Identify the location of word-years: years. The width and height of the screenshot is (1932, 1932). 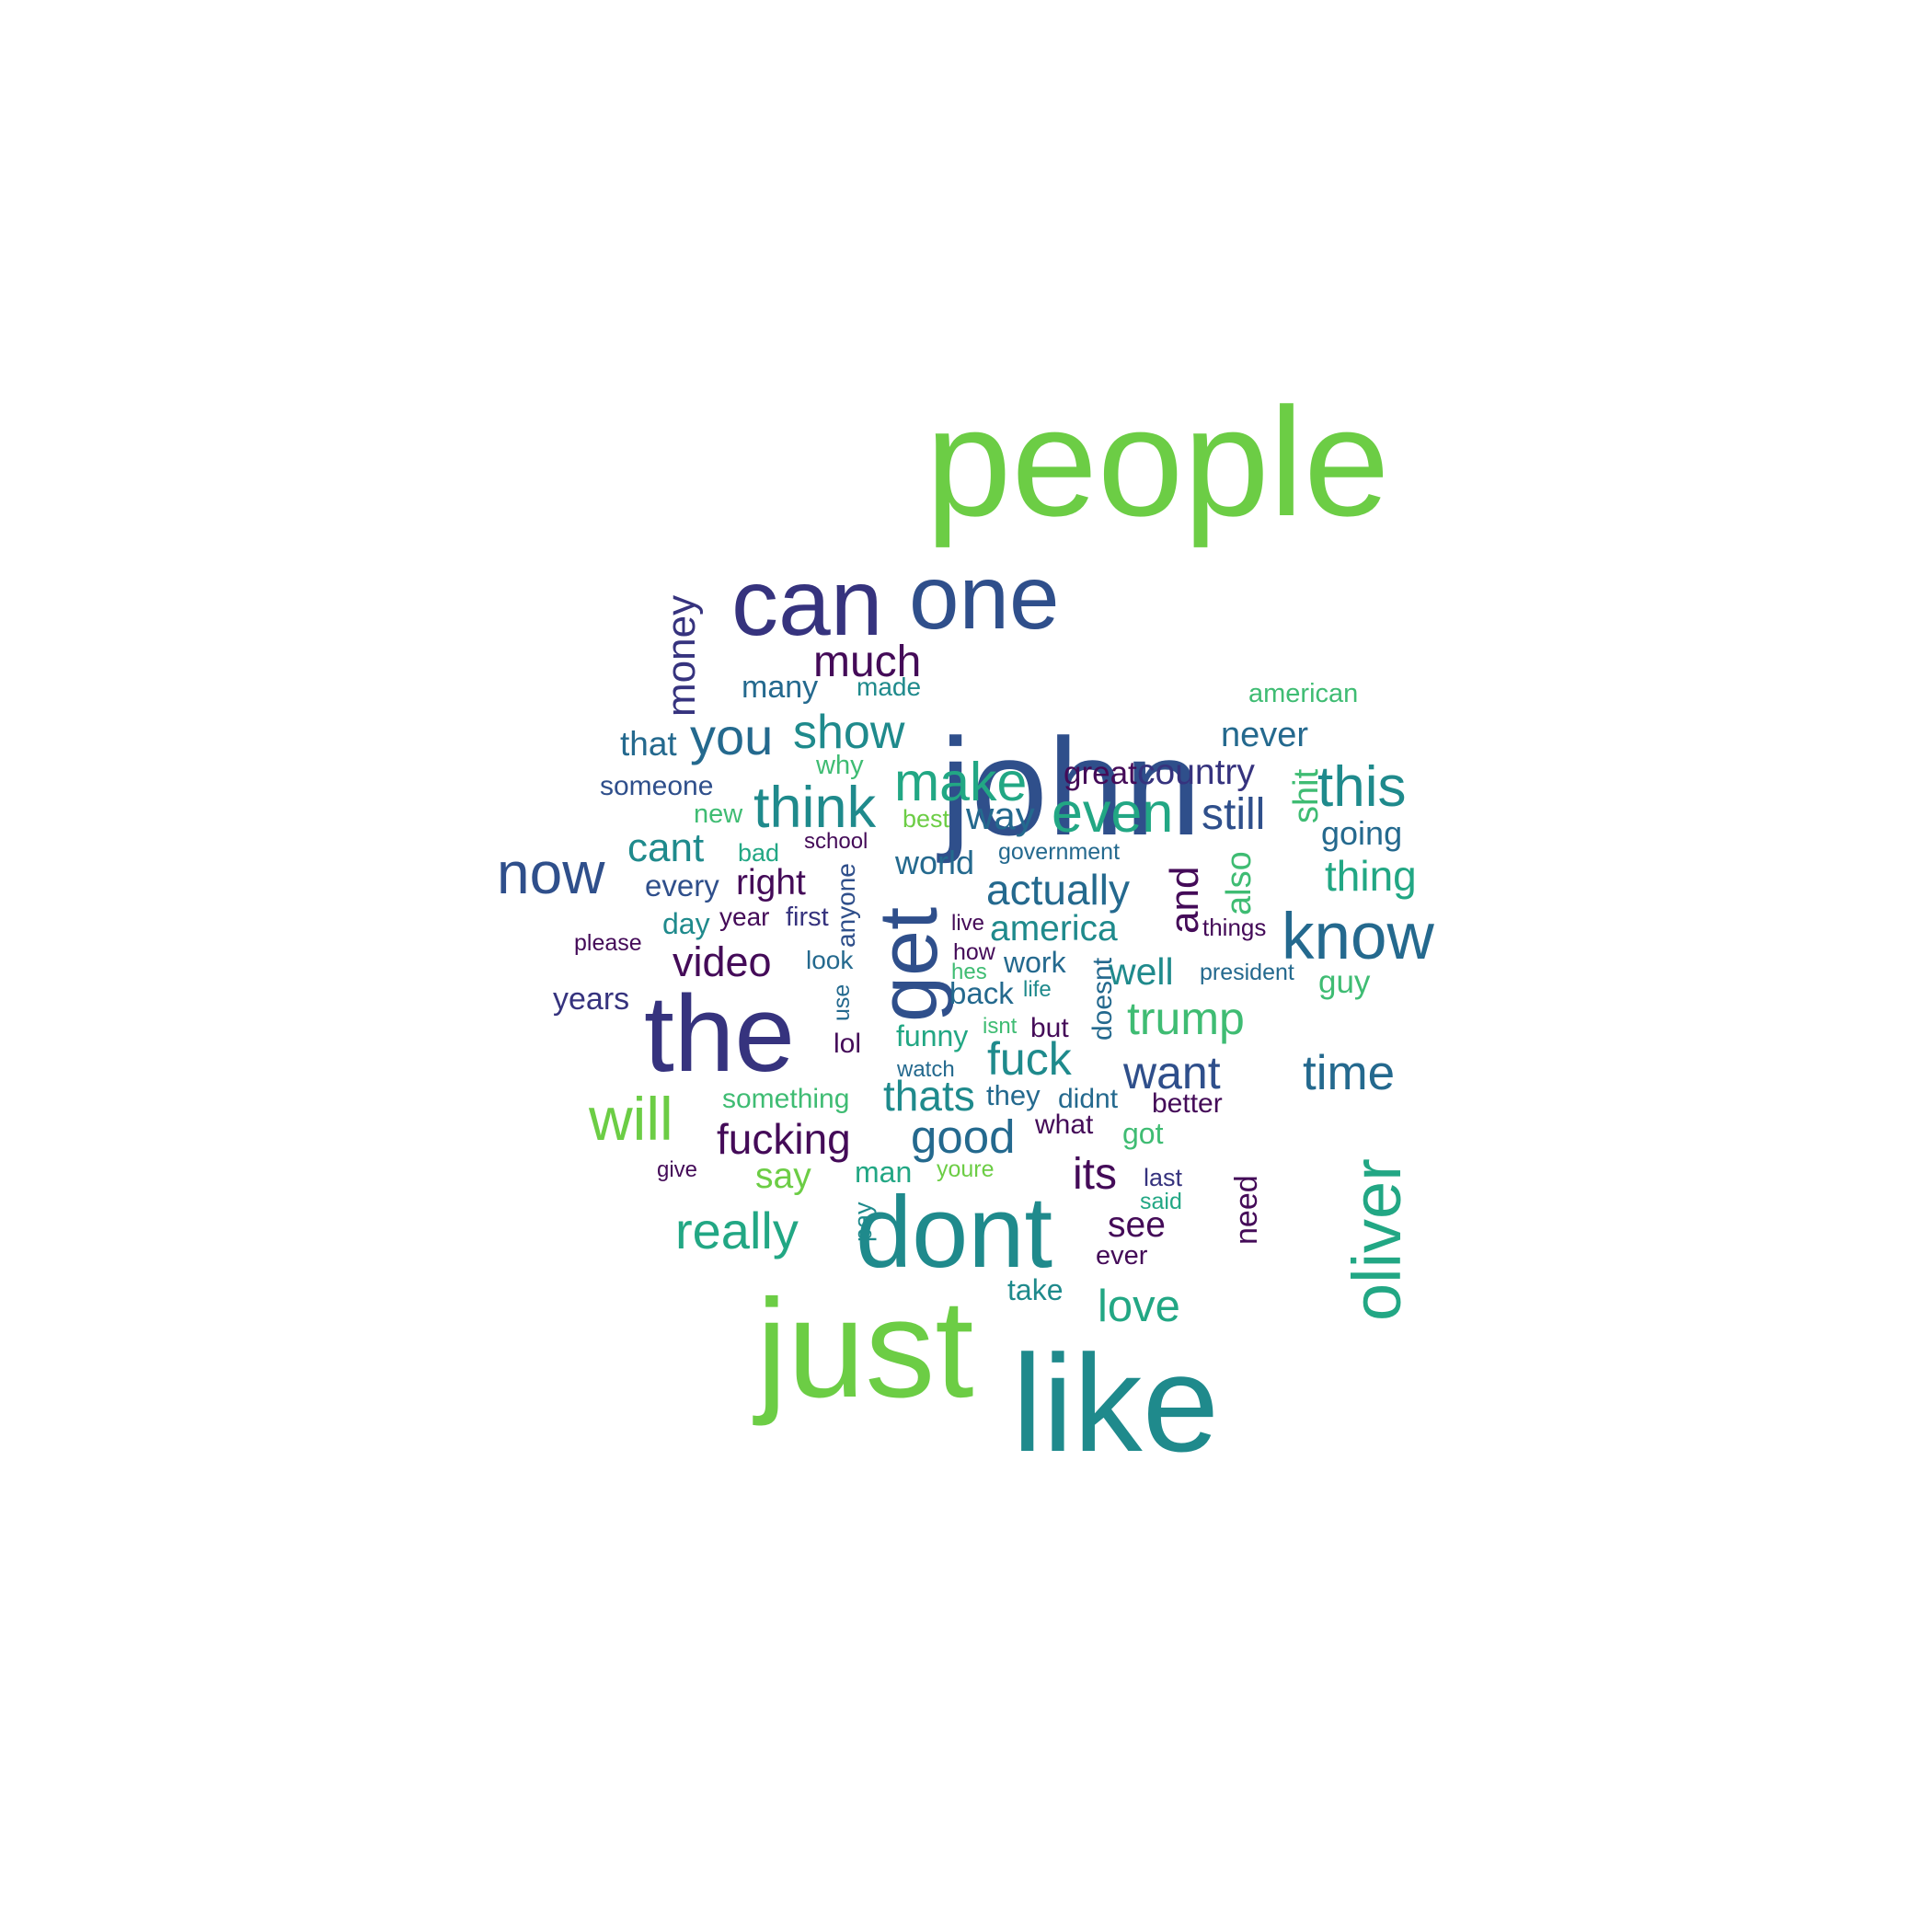
(591, 999).